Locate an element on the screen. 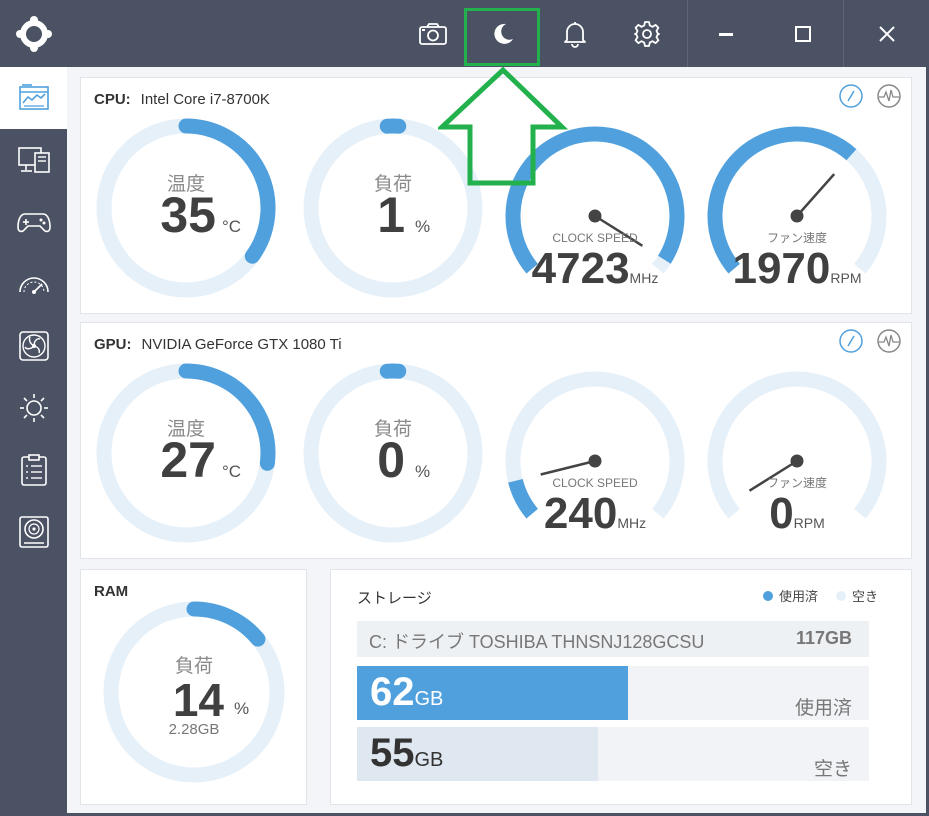 The height and width of the screenshot is (816, 929). cpu-clock-gauge-needle is located at coordinates (619, 230).